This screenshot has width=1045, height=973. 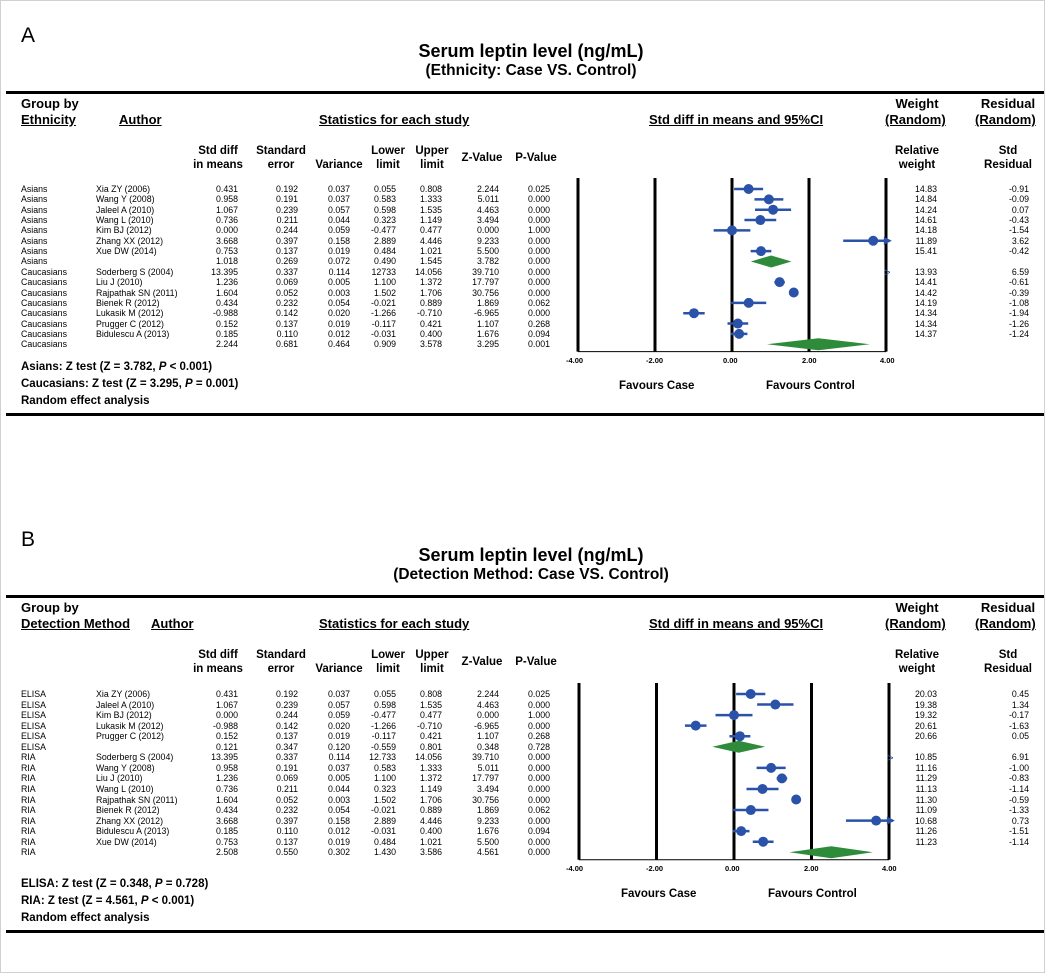 What do you see at coordinates (430, 841) in the screenshot?
I see `row-upper: 1.021` at bounding box center [430, 841].